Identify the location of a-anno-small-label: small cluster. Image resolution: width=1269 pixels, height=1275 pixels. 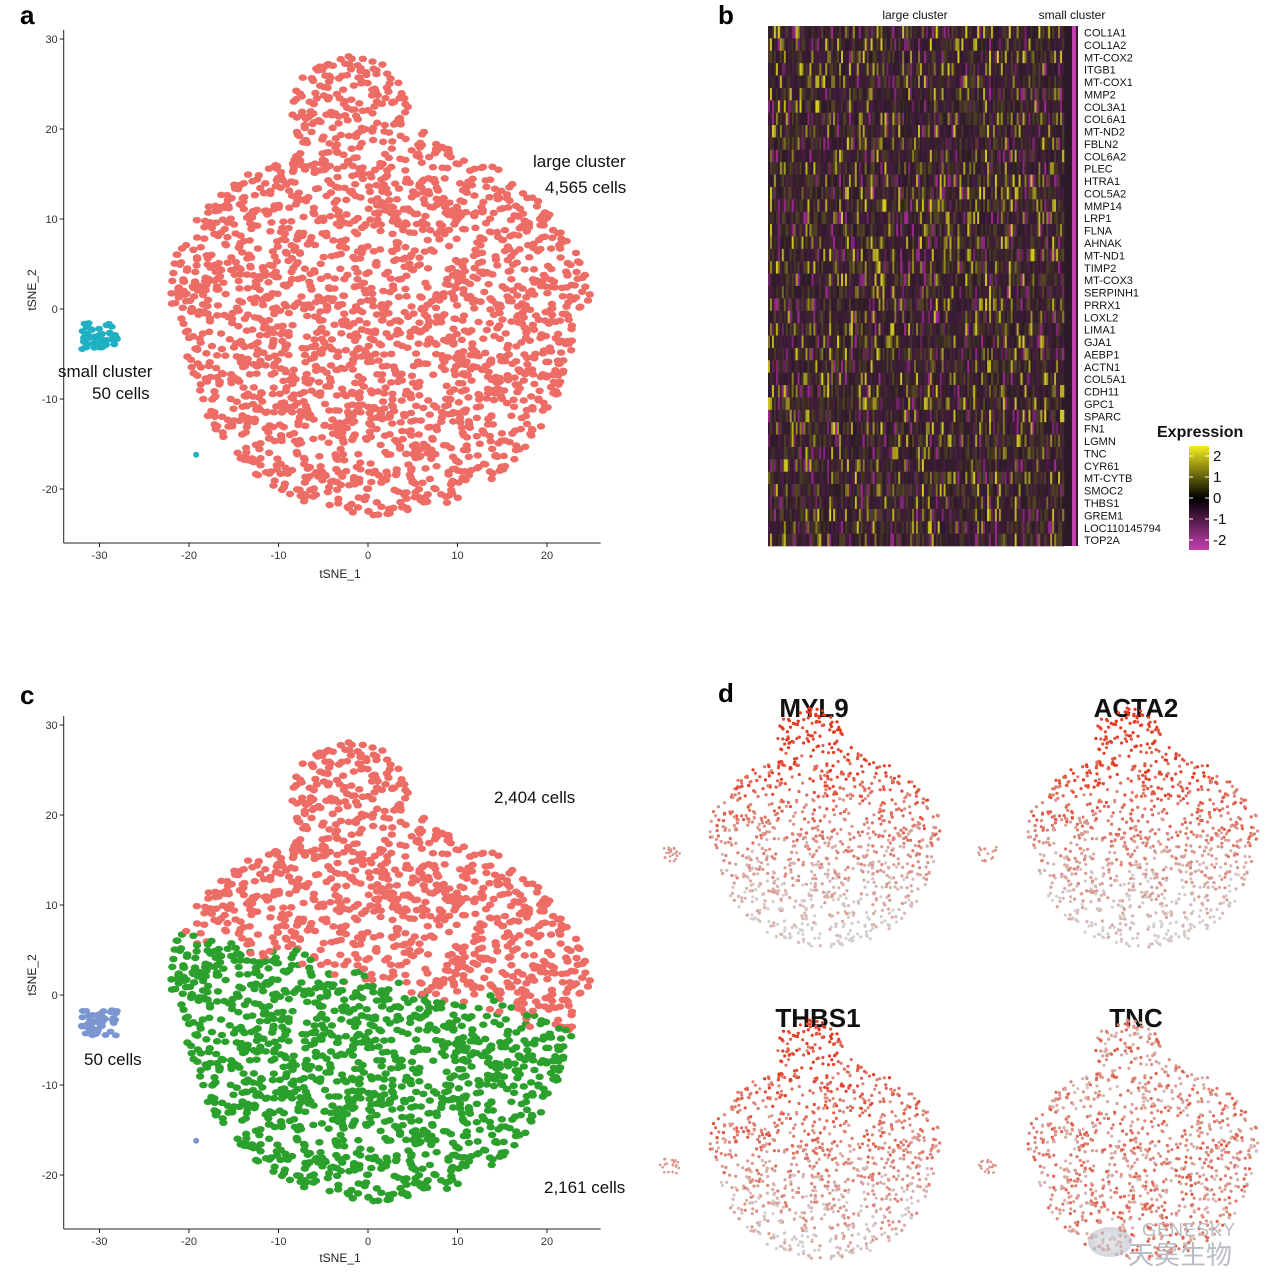
(105, 371).